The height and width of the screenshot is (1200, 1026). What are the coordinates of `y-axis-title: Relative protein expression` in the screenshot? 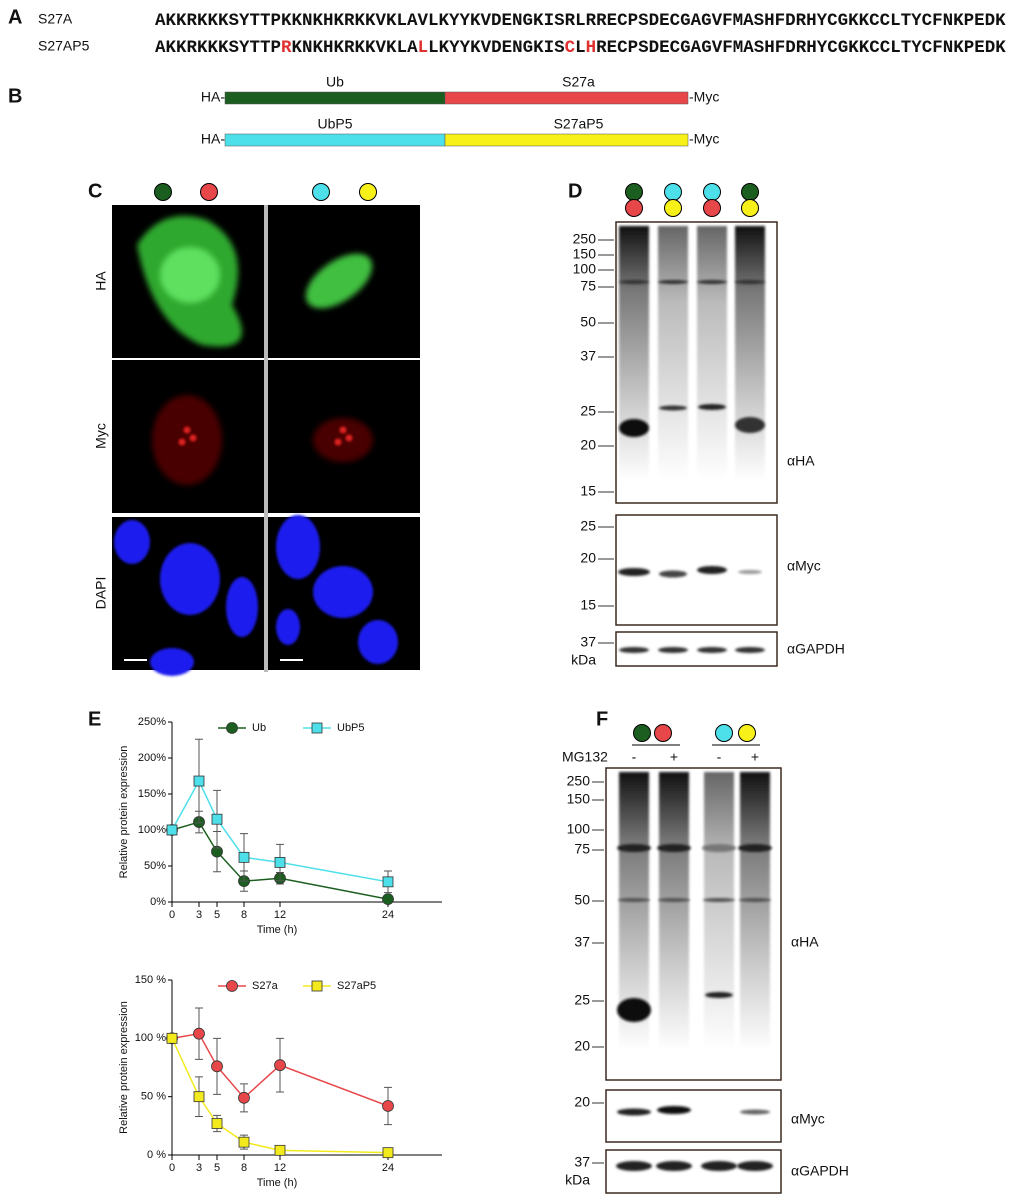 It's located at (124, 1067).